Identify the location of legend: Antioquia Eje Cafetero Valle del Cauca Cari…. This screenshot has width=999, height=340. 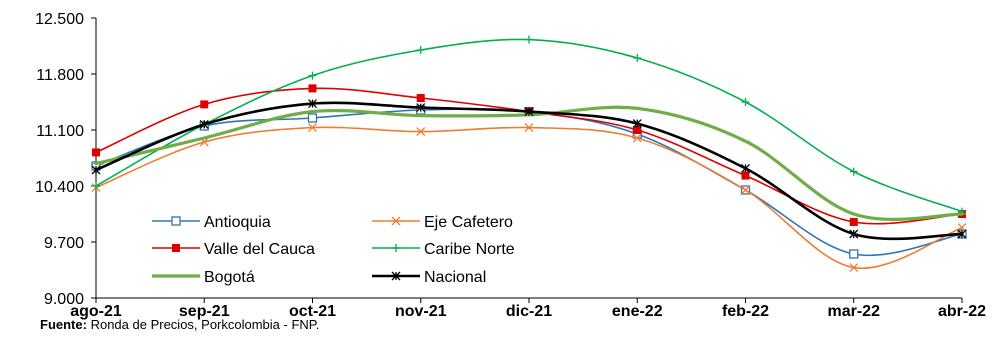
(333, 250).